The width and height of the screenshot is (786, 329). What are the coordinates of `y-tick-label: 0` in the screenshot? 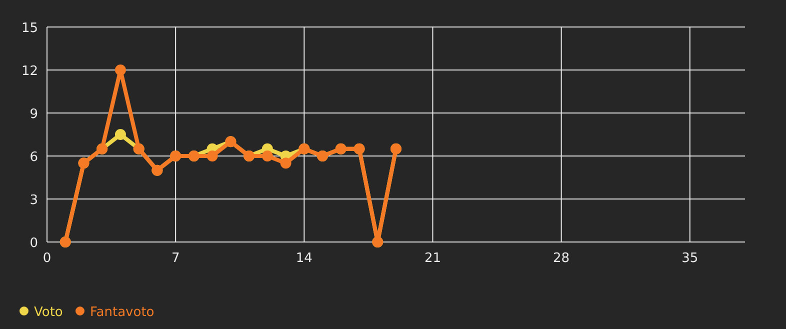 It's located at (34, 243).